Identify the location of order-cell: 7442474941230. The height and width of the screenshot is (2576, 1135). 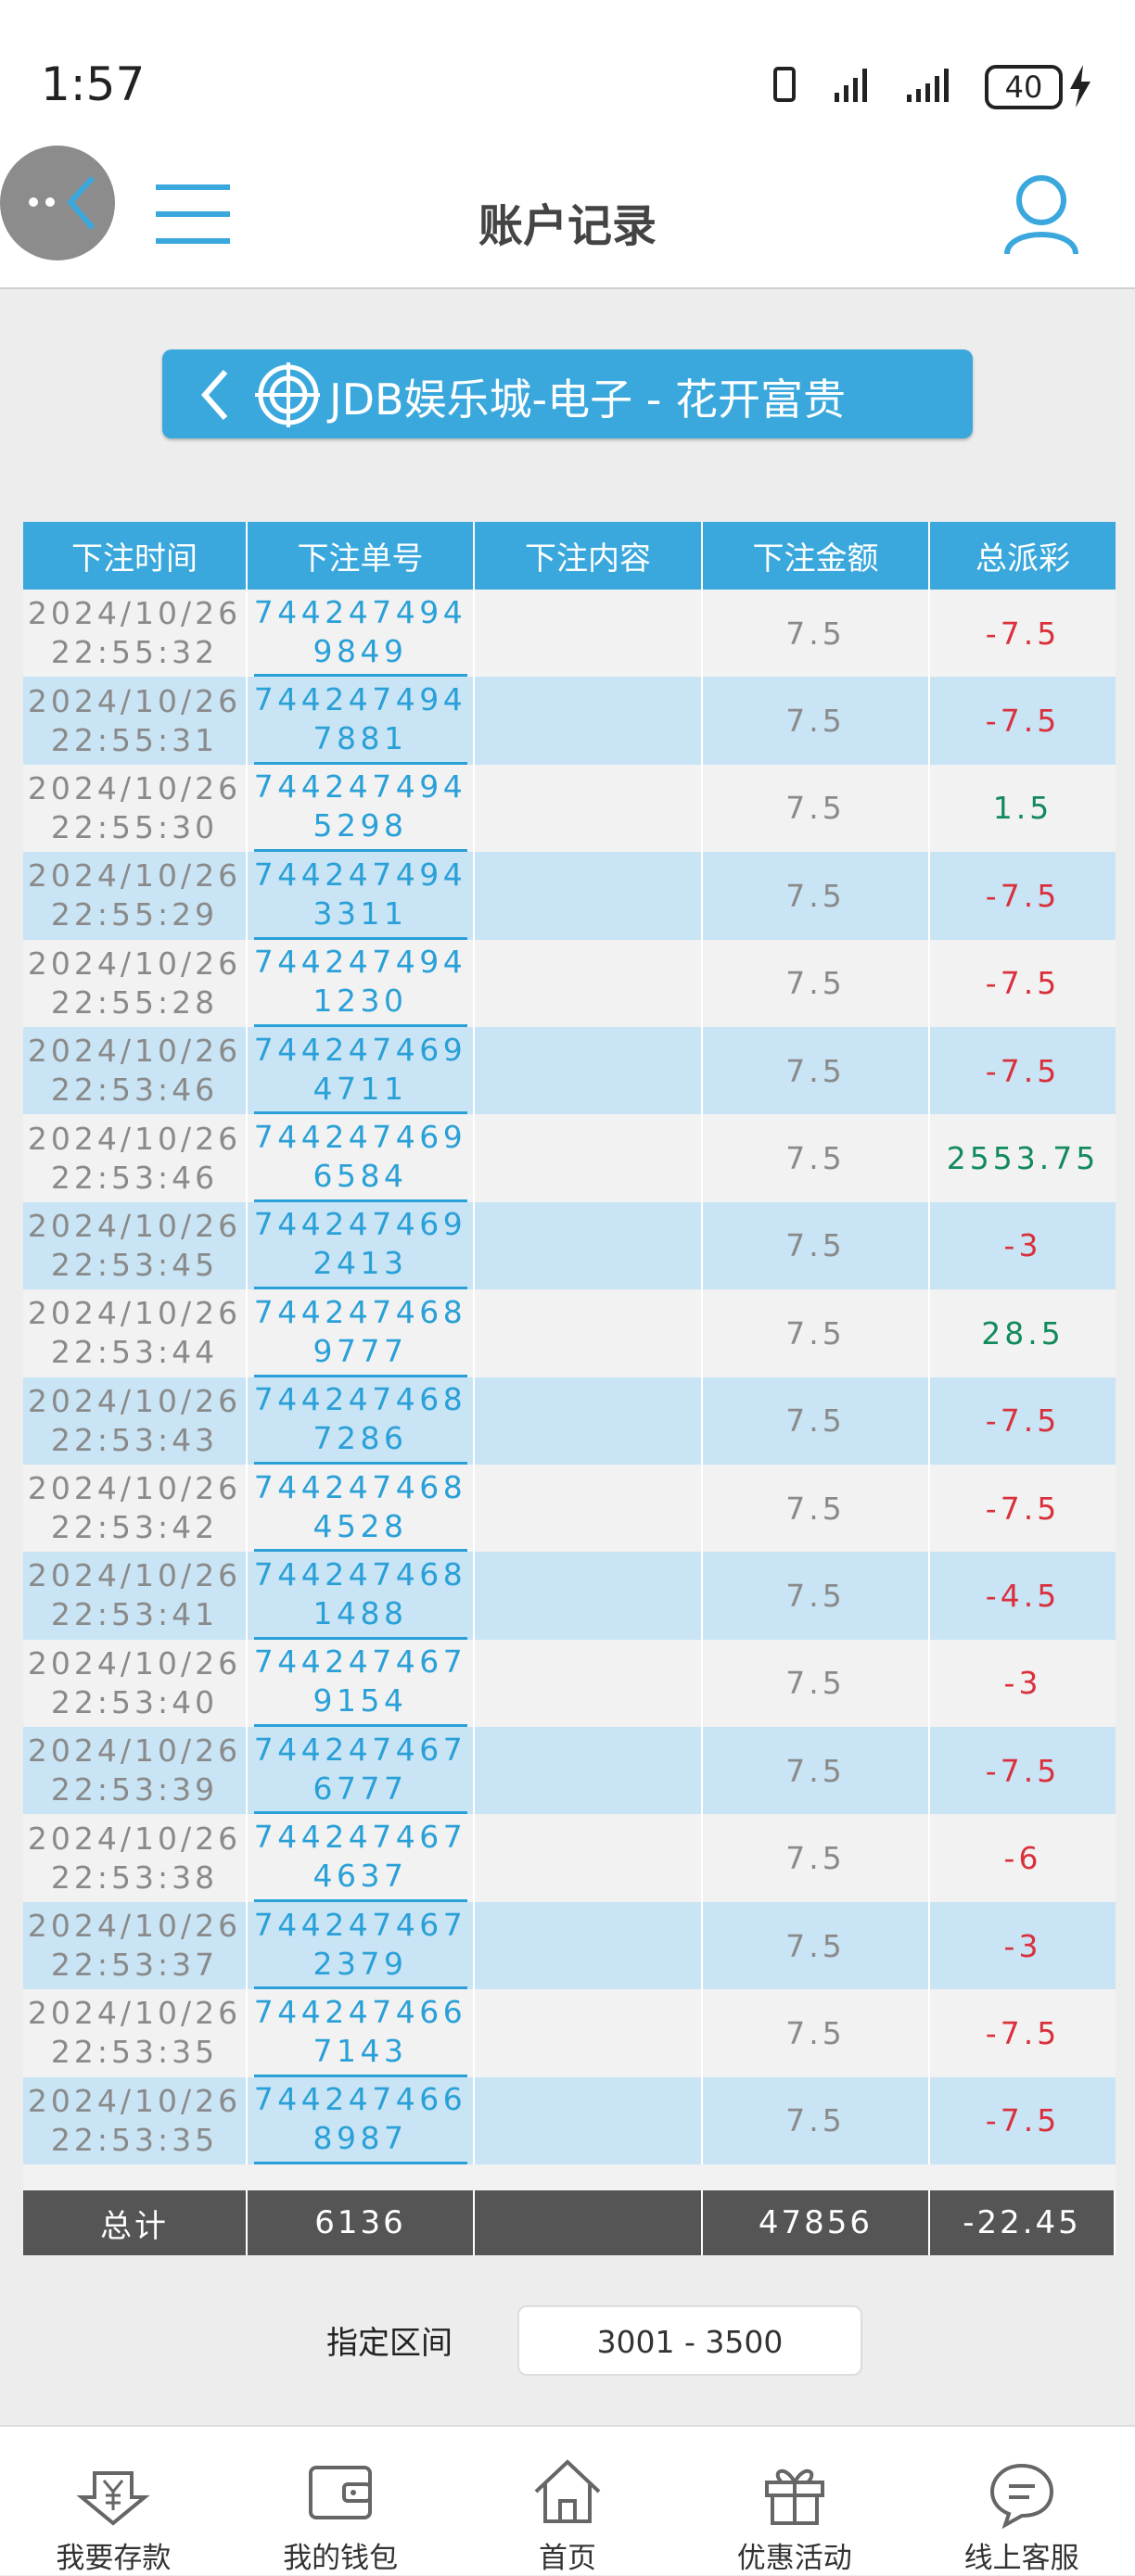
(361, 983).